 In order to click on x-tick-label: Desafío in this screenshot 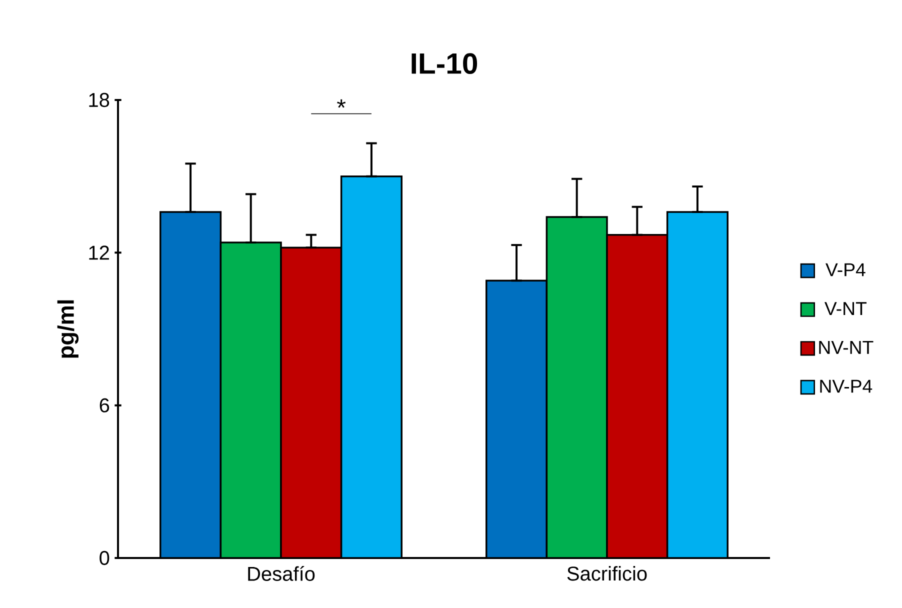, I will do `click(281, 573)`.